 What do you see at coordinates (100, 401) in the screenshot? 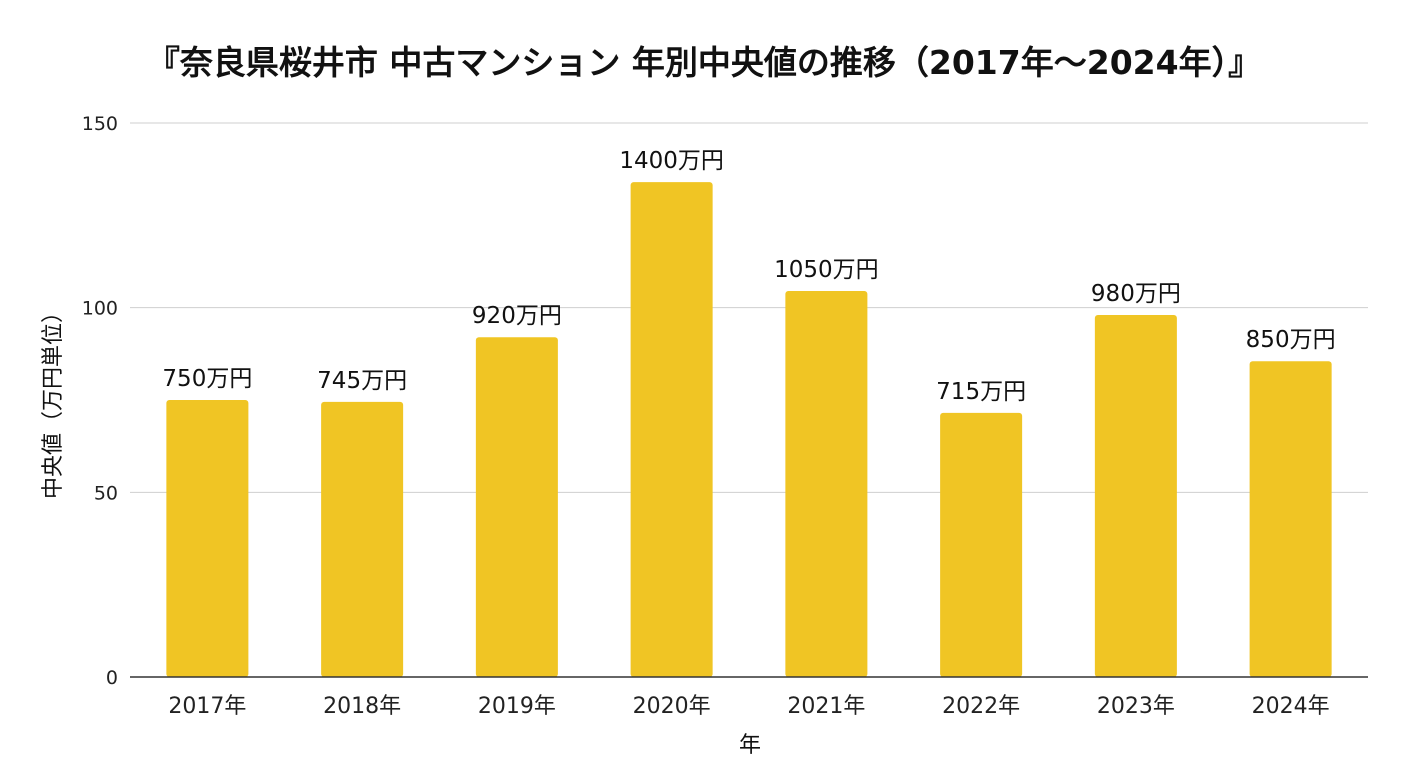
I see `y-axis-ticks: 0 50 100 150` at bounding box center [100, 401].